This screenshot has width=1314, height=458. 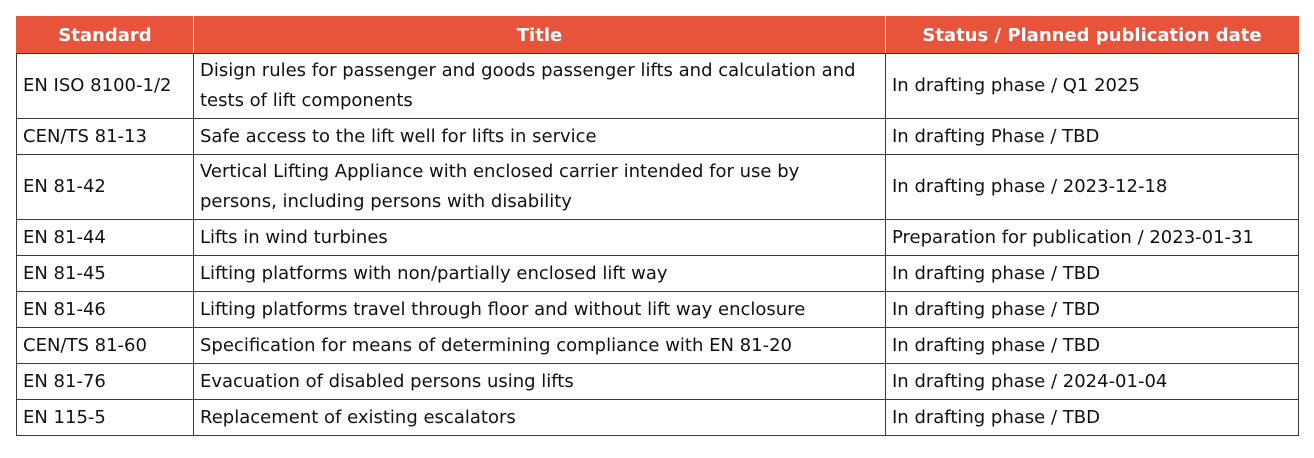 I want to click on header-standard: Standard, so click(x=105, y=35).